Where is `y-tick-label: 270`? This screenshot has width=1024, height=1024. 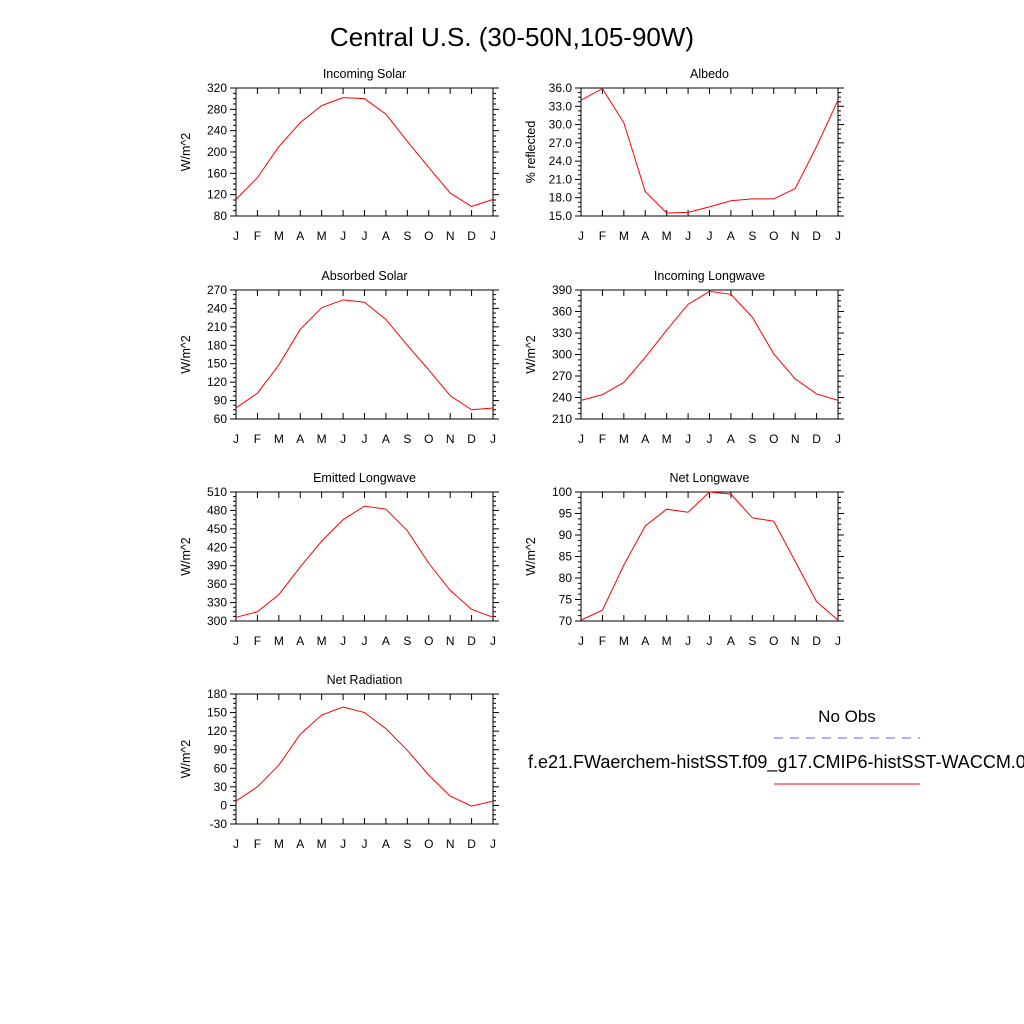 y-tick-label: 270 is located at coordinates (217, 290).